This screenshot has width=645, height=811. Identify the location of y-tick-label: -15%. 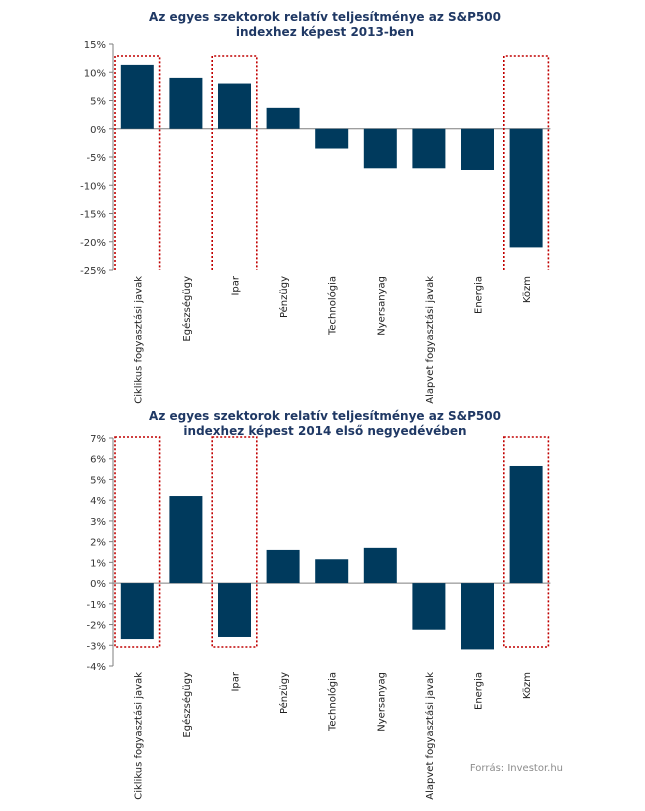
(93, 215).